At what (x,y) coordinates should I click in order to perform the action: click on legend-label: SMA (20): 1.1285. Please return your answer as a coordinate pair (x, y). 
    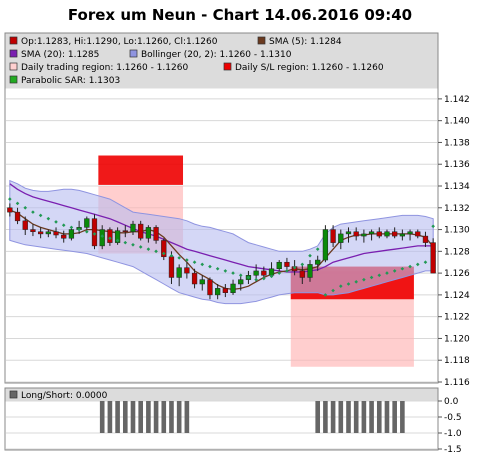
    Looking at the image, I should click on (60, 55).